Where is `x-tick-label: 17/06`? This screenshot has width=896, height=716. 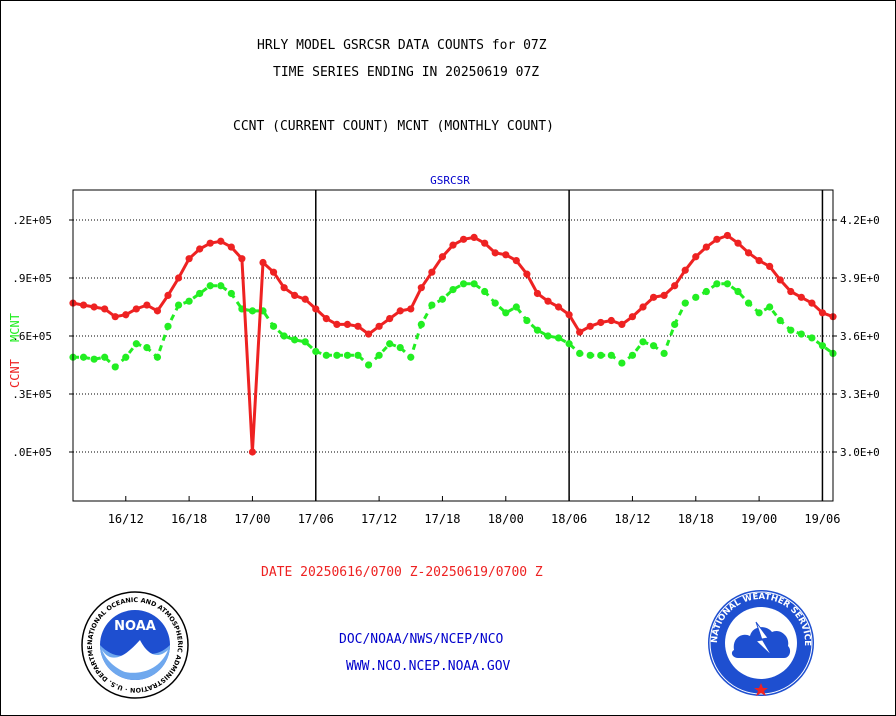 x-tick-label: 17/06 is located at coordinates (316, 519).